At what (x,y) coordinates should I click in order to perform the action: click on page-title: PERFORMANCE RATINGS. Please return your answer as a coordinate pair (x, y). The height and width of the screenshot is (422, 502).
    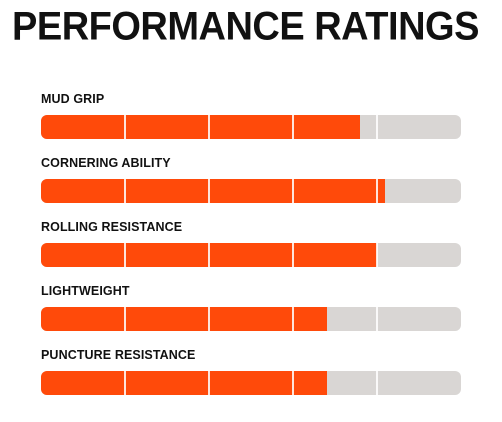
    Looking at the image, I should click on (245, 27).